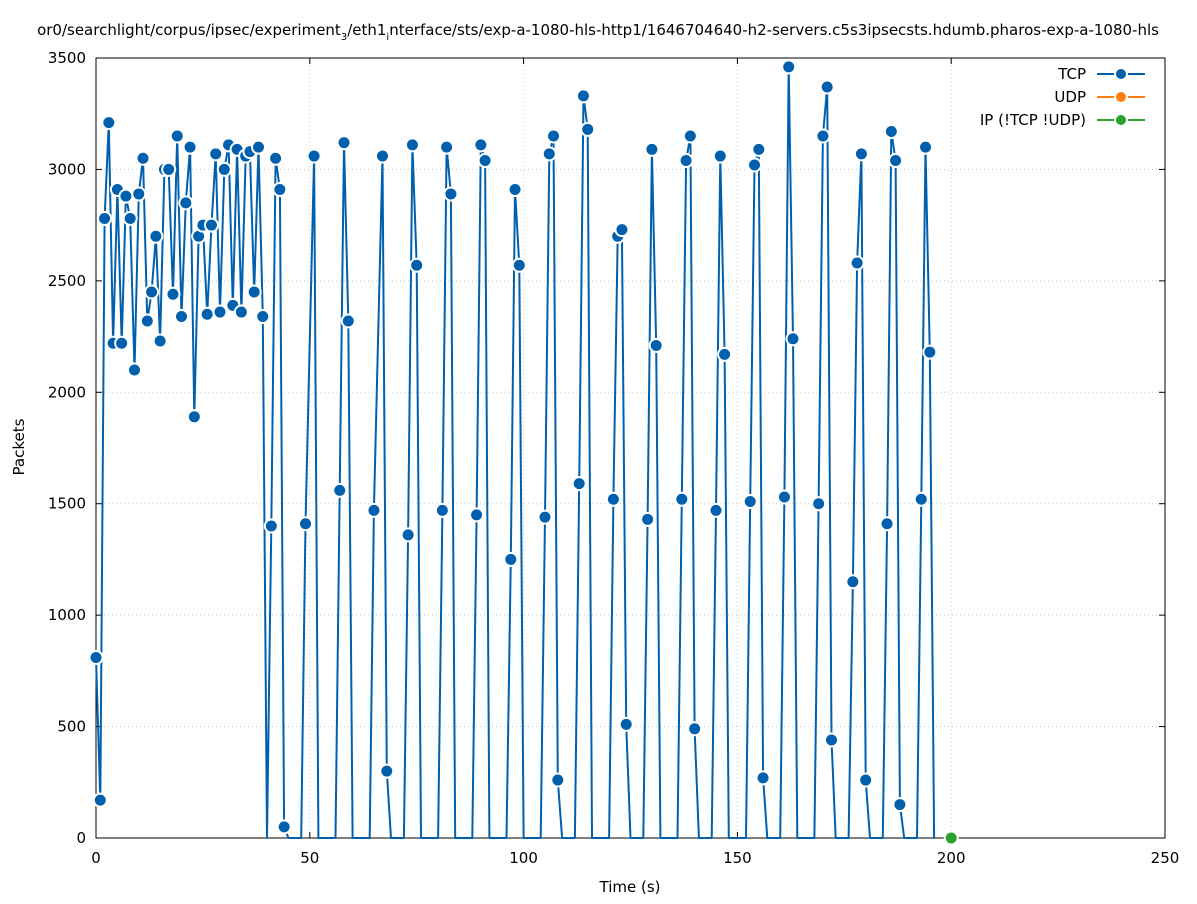 This screenshot has height=904, width=1197. What do you see at coordinates (19, 446) in the screenshot?
I see `y-axis-label: Packets` at bounding box center [19, 446].